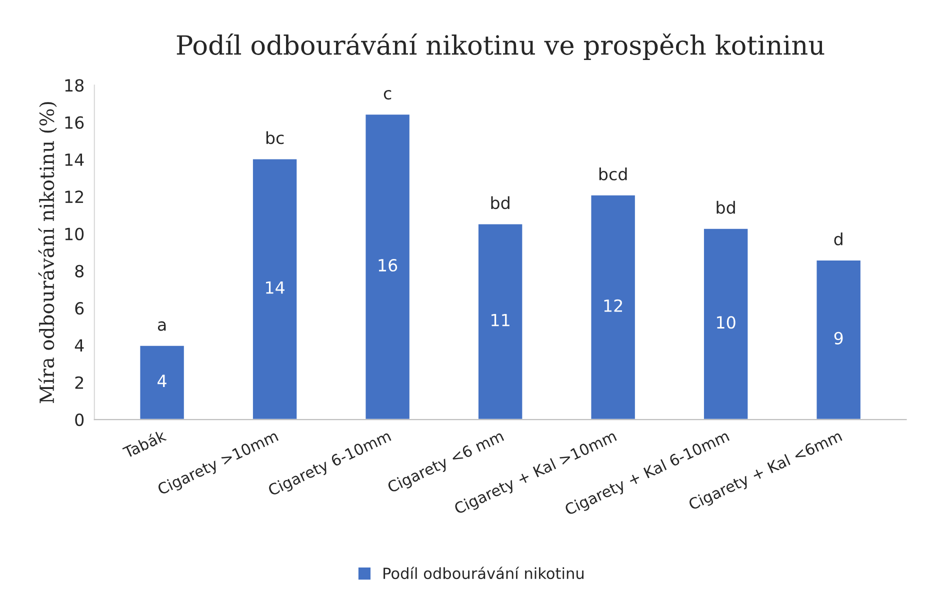 The height and width of the screenshot is (608, 944). I want to click on y-tick-label: 2, so click(79, 382).